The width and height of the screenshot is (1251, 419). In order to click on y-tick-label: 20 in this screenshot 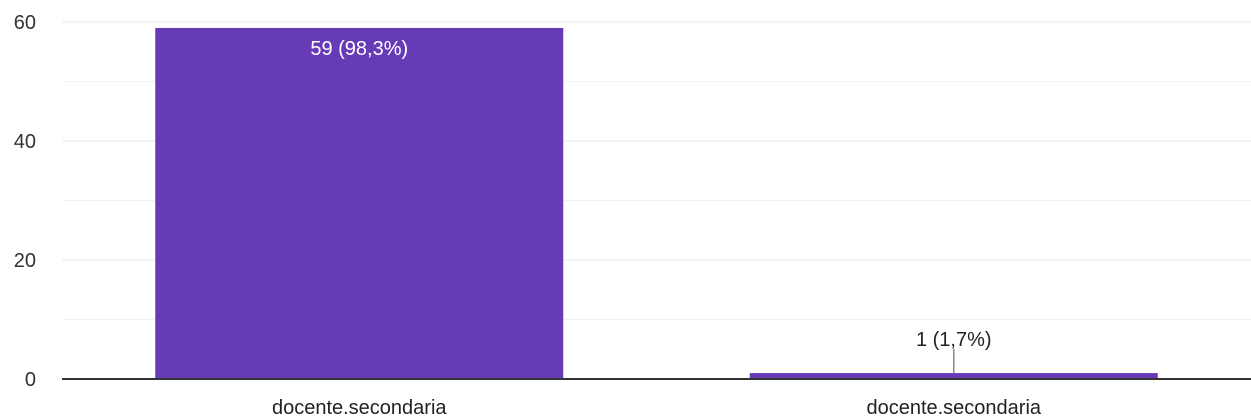, I will do `click(25, 261)`.